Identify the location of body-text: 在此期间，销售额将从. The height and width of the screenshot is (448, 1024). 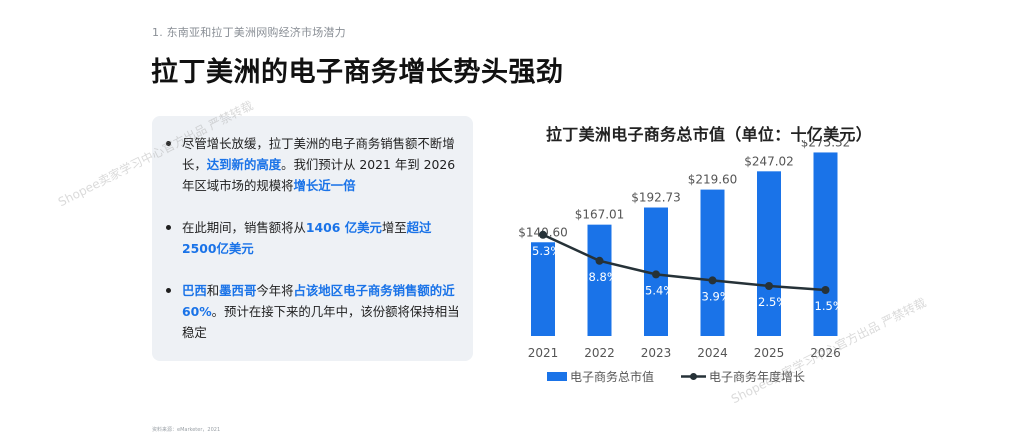
(244, 227).